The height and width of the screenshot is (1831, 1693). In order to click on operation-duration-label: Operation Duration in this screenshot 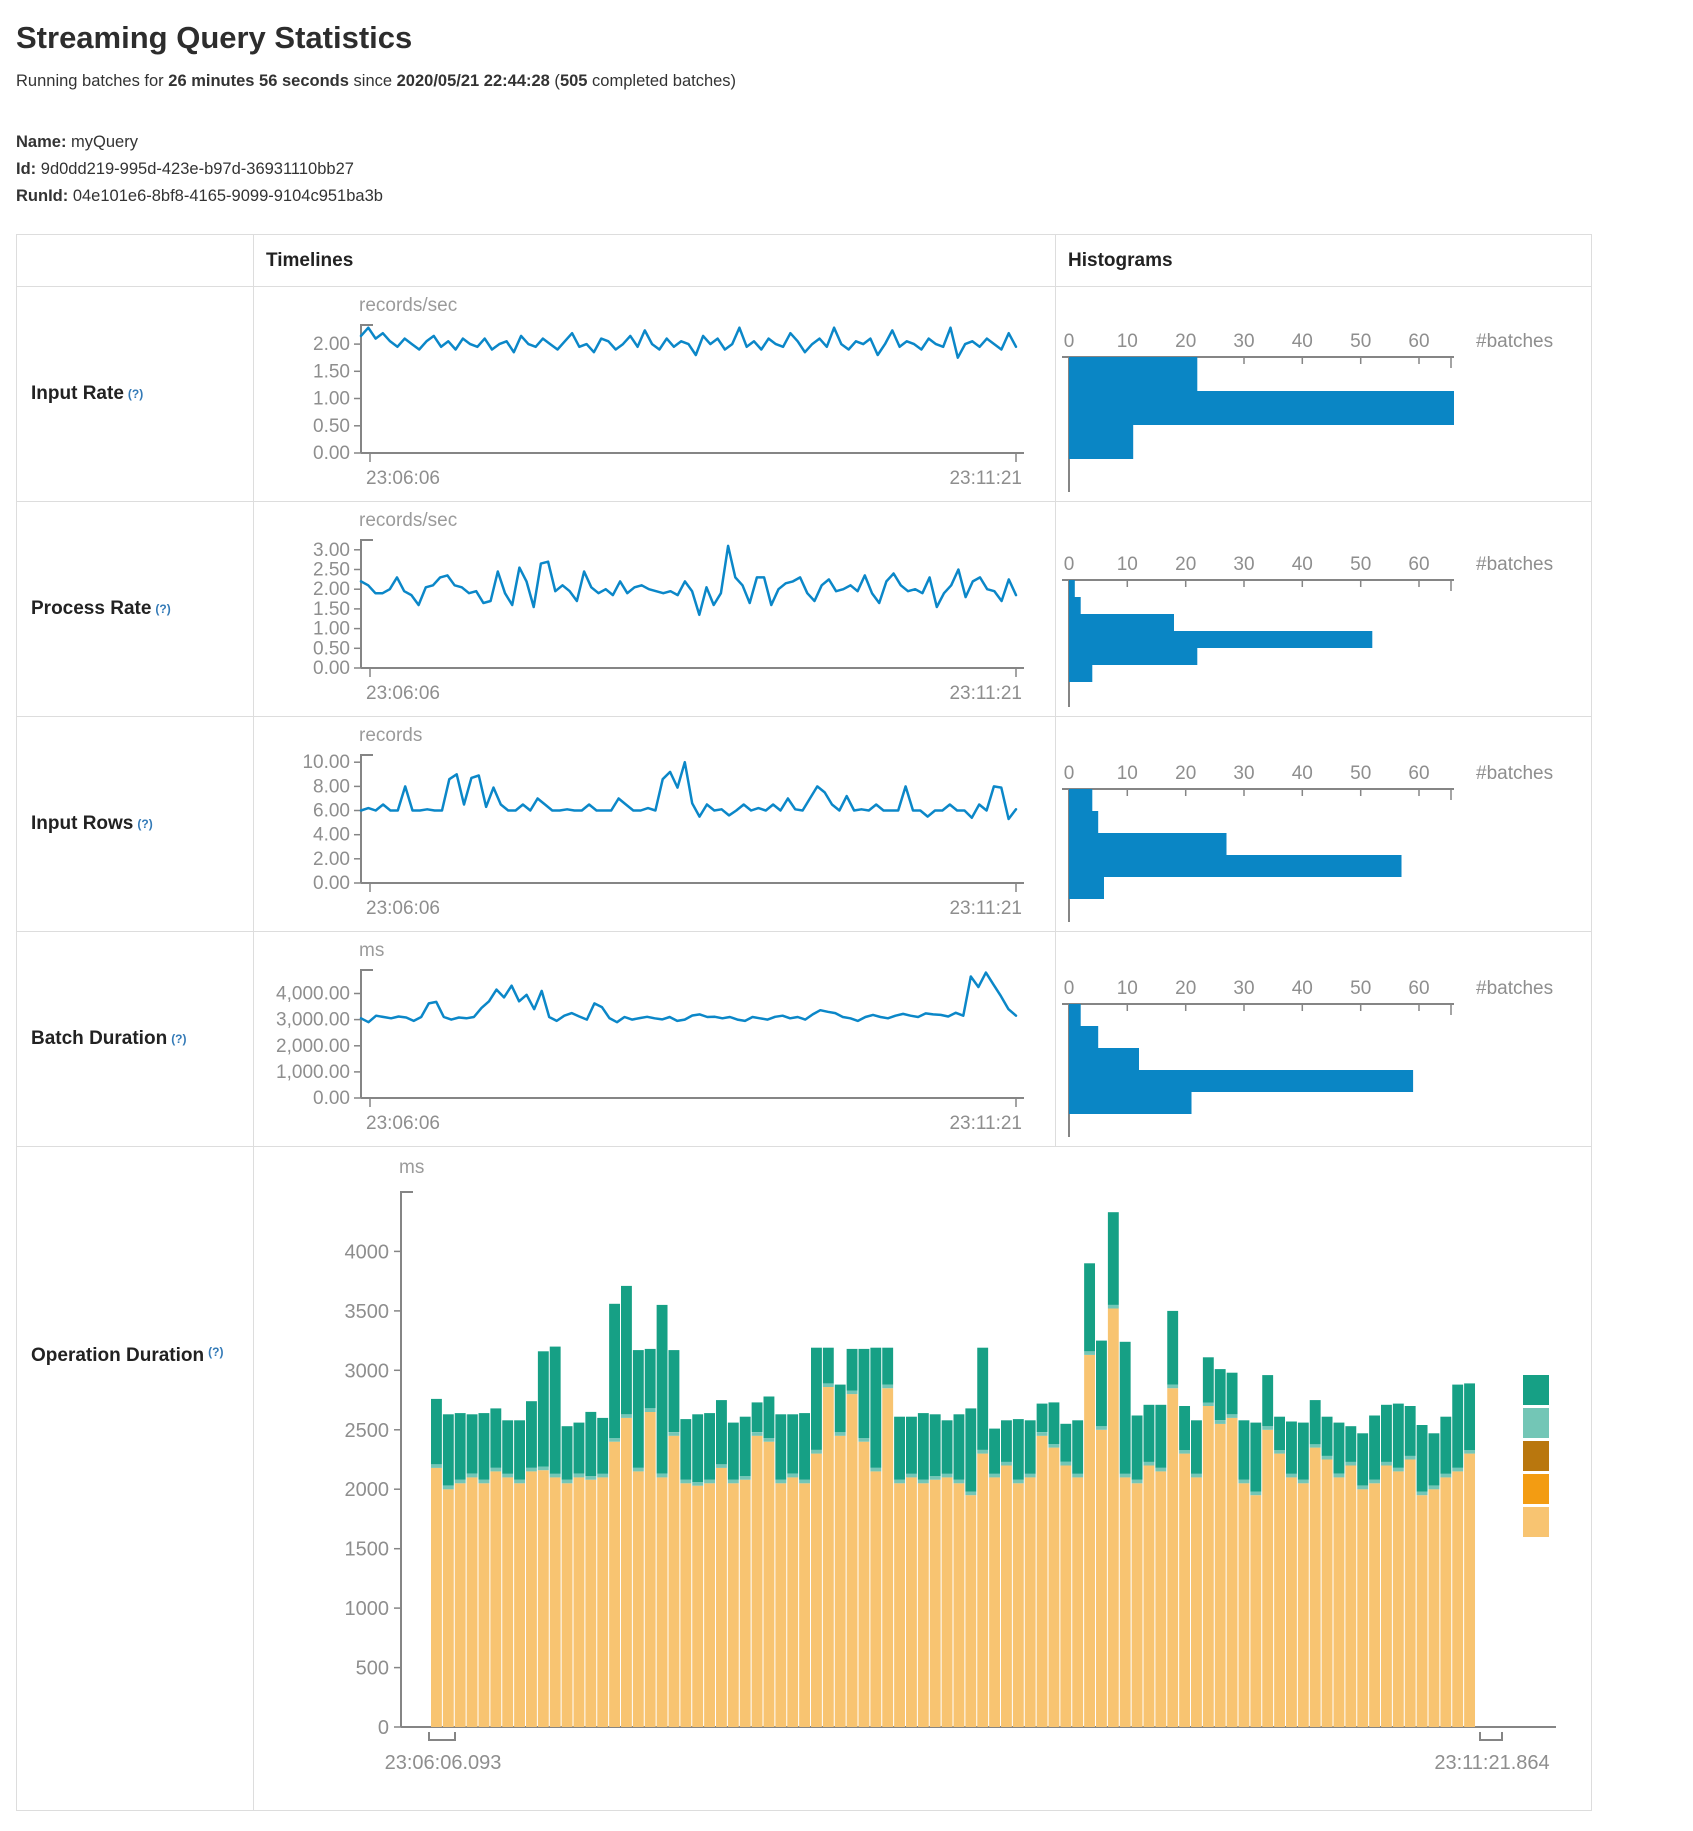, I will do `click(118, 1355)`.